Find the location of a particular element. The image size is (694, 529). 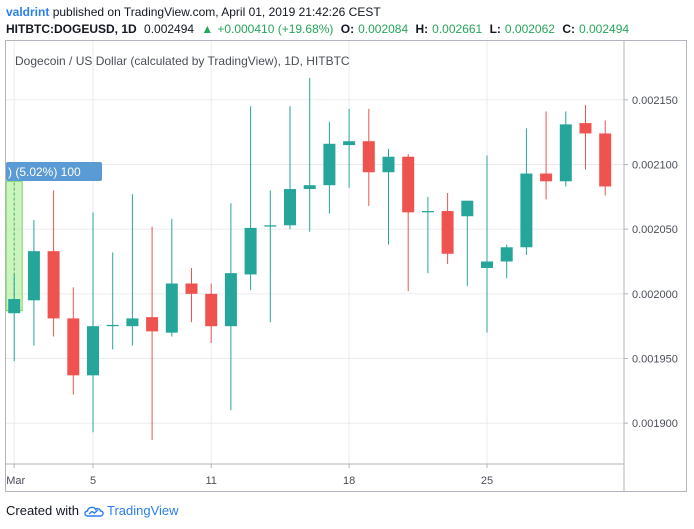

measure-label-text: ) (5.02%) 100 is located at coordinates (44, 172).